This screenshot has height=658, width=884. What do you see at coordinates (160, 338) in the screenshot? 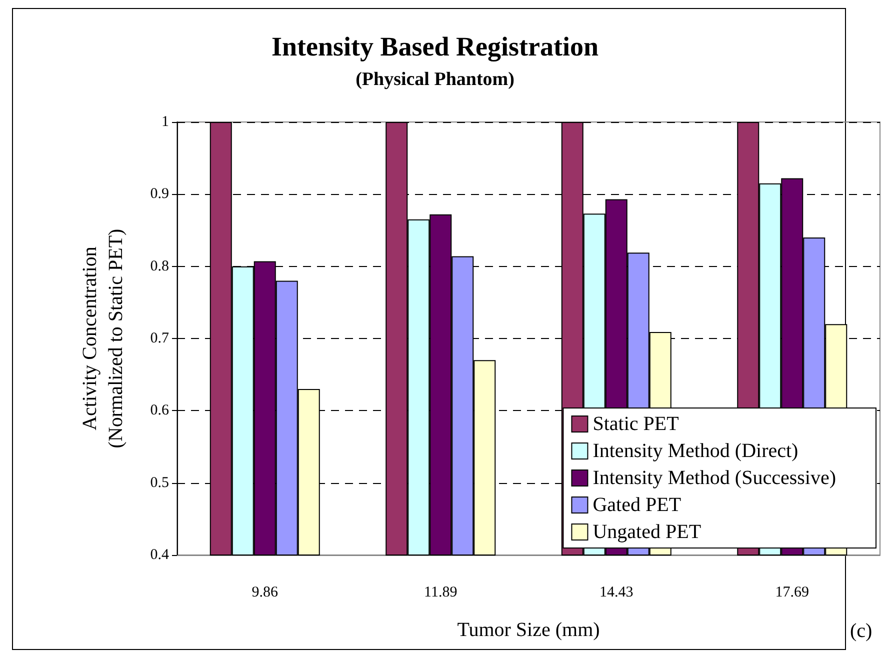
I see `y-tick-label: 0.7` at bounding box center [160, 338].